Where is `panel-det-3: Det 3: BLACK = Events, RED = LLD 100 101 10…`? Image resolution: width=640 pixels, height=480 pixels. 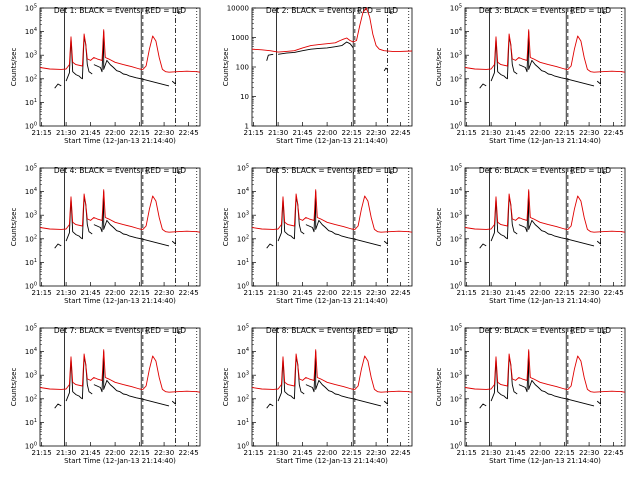 panel-det-3: Det 3: BLACK = Events, RED = LLD 100 101 10… is located at coordinates (530, 74).